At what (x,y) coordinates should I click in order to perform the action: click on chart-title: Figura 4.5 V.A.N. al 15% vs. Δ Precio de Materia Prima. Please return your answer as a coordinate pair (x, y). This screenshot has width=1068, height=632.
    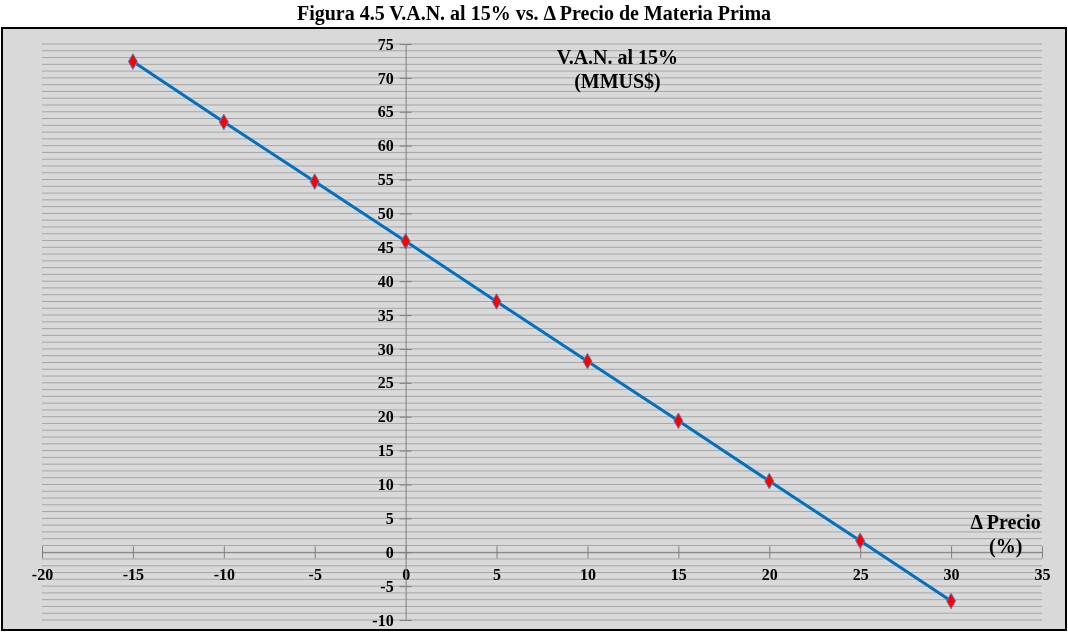
    Looking at the image, I should click on (534, 13).